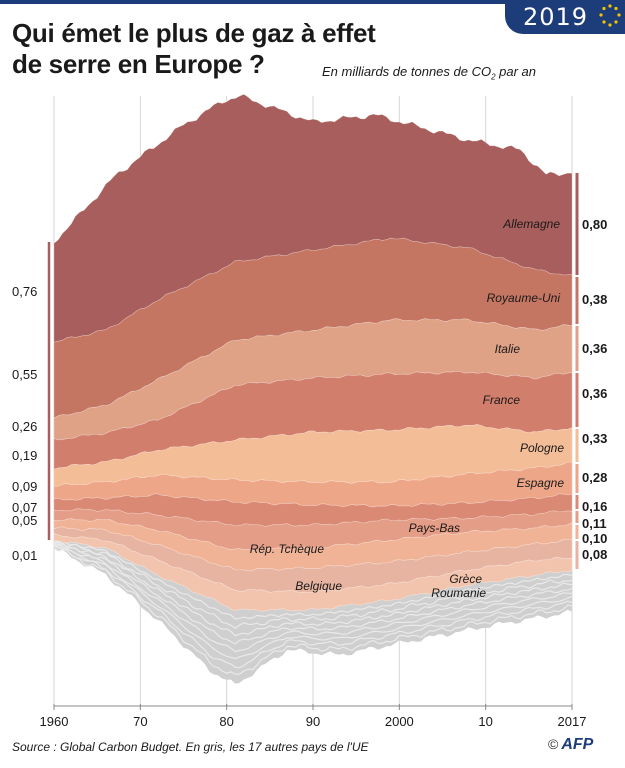 This screenshot has width=625, height=768. Describe the element at coordinates (24, 374) in the screenshot. I see `start-value-label: 0,55` at that location.